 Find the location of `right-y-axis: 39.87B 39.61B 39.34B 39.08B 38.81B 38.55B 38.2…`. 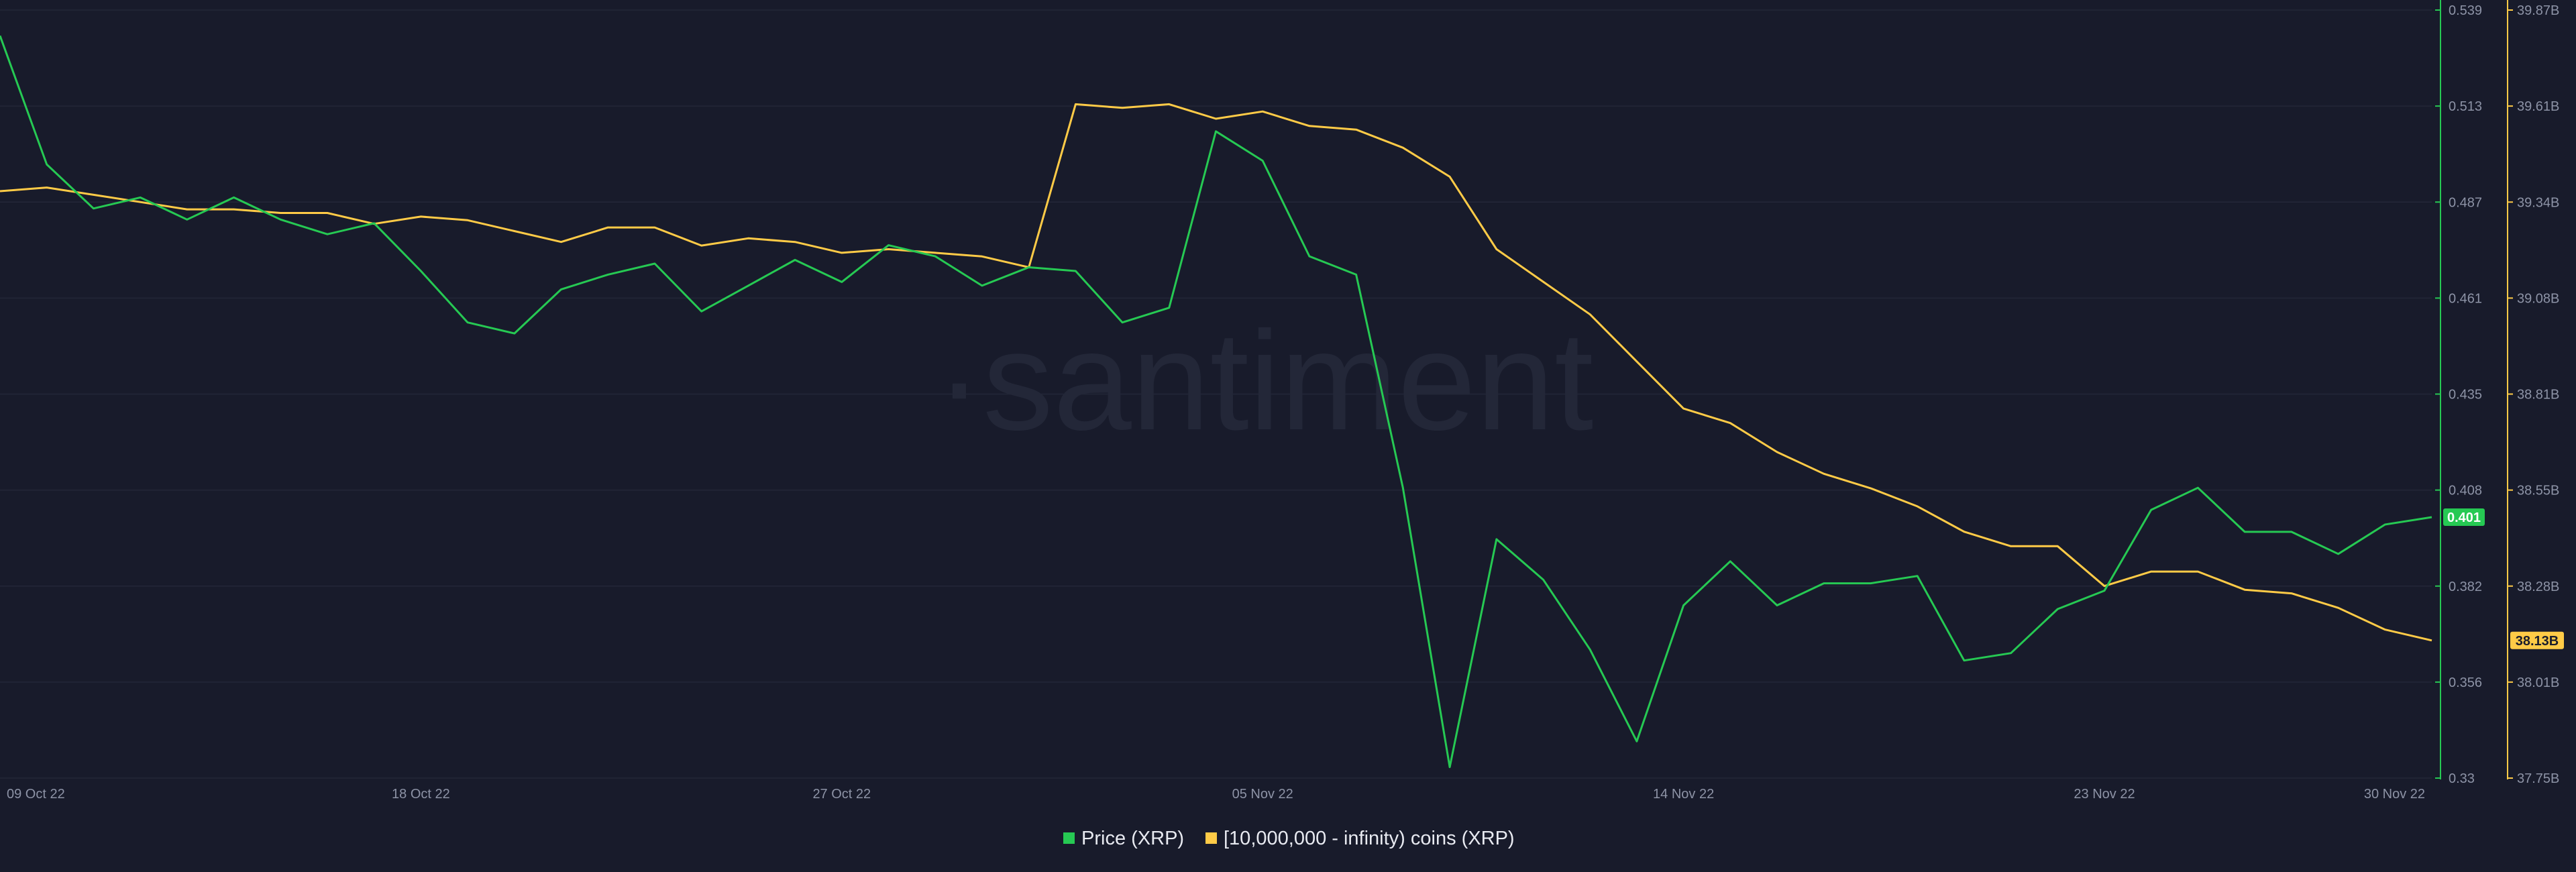

right-y-axis: 39.87B 39.61B 39.34B 39.08B 38.81B 38.55B 38.2… is located at coordinates (2533, 393).